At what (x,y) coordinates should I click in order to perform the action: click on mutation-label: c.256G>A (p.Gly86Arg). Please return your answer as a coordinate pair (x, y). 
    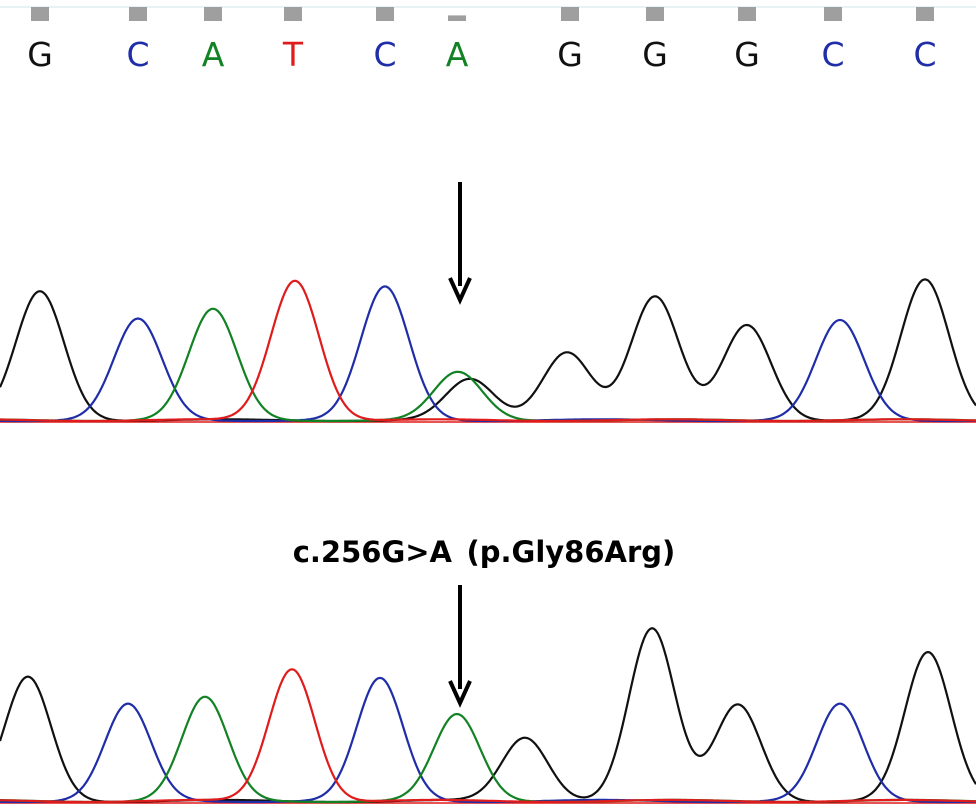
    Looking at the image, I should click on (484, 552).